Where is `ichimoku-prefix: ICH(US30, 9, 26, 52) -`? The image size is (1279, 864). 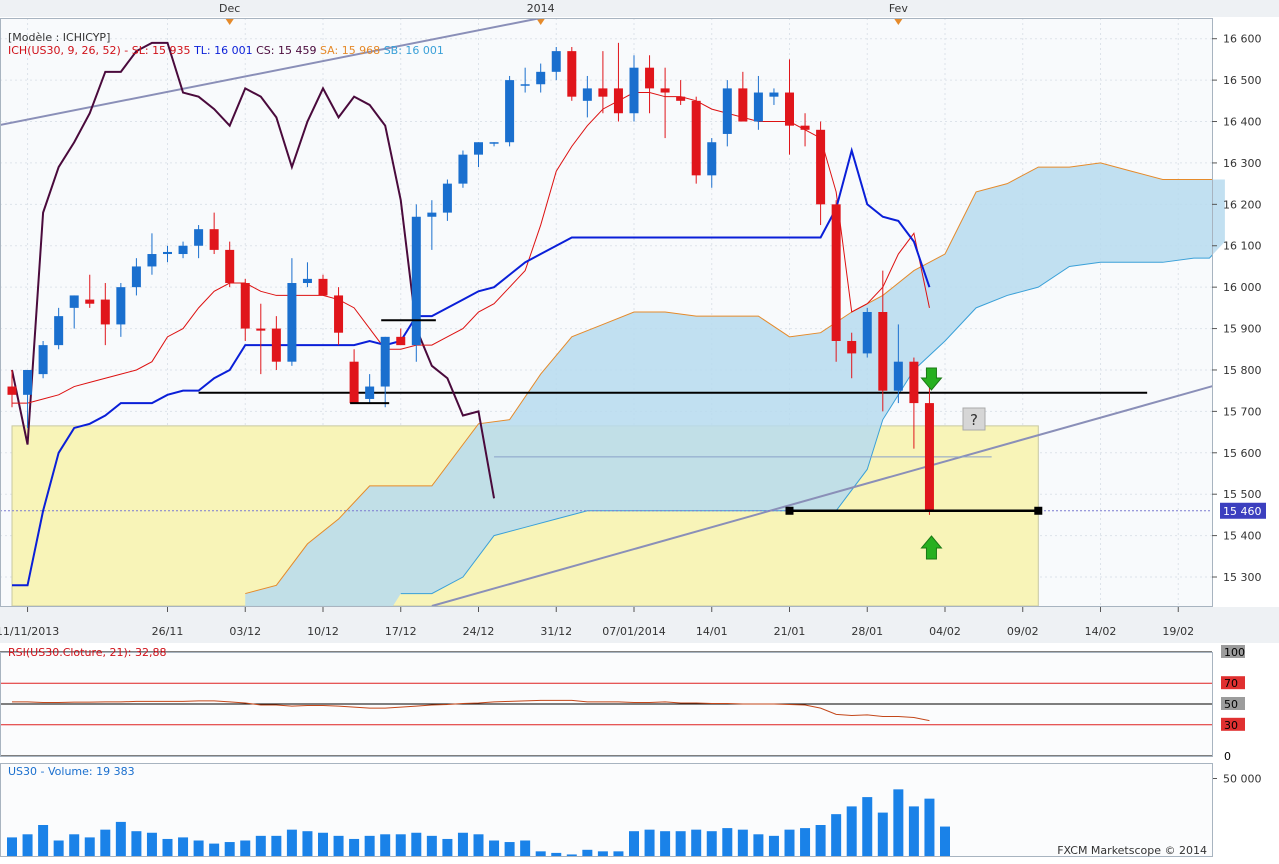 ichimoku-prefix: ICH(US30, 9, 26, 52) - is located at coordinates (68, 50).